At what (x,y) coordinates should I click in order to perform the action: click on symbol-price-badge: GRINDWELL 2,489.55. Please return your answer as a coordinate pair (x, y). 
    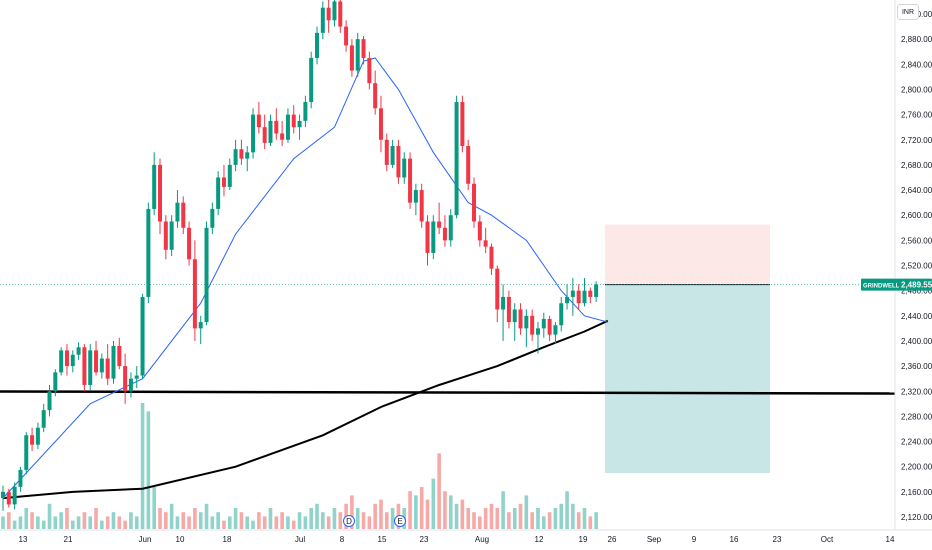
    Looking at the image, I should click on (896, 284).